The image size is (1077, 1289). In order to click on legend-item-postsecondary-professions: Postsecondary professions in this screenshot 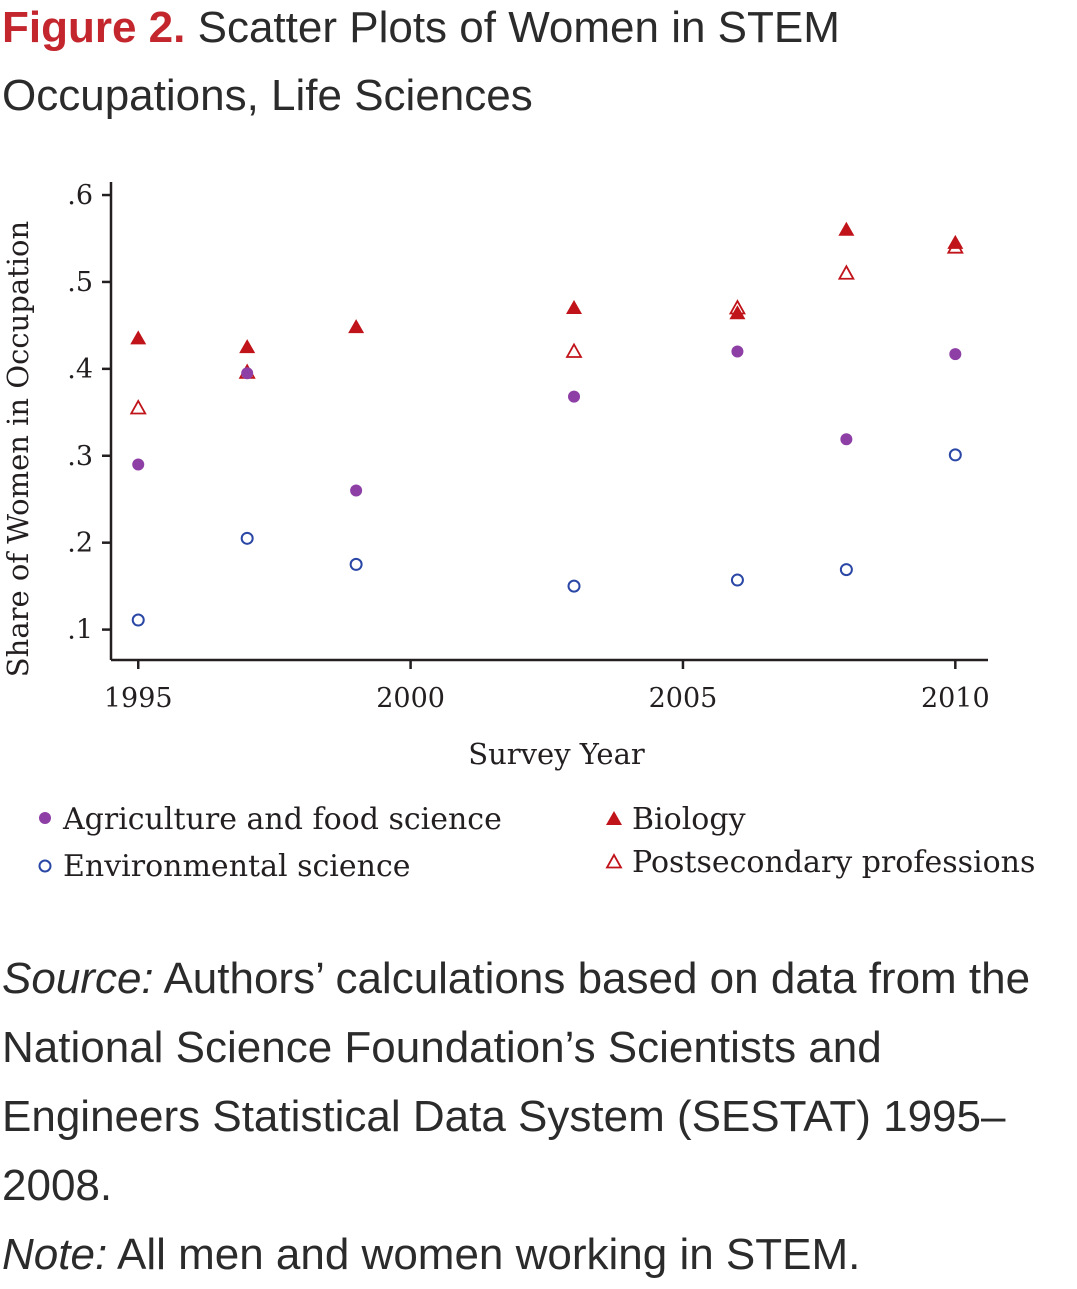, I will do `click(820, 862)`.